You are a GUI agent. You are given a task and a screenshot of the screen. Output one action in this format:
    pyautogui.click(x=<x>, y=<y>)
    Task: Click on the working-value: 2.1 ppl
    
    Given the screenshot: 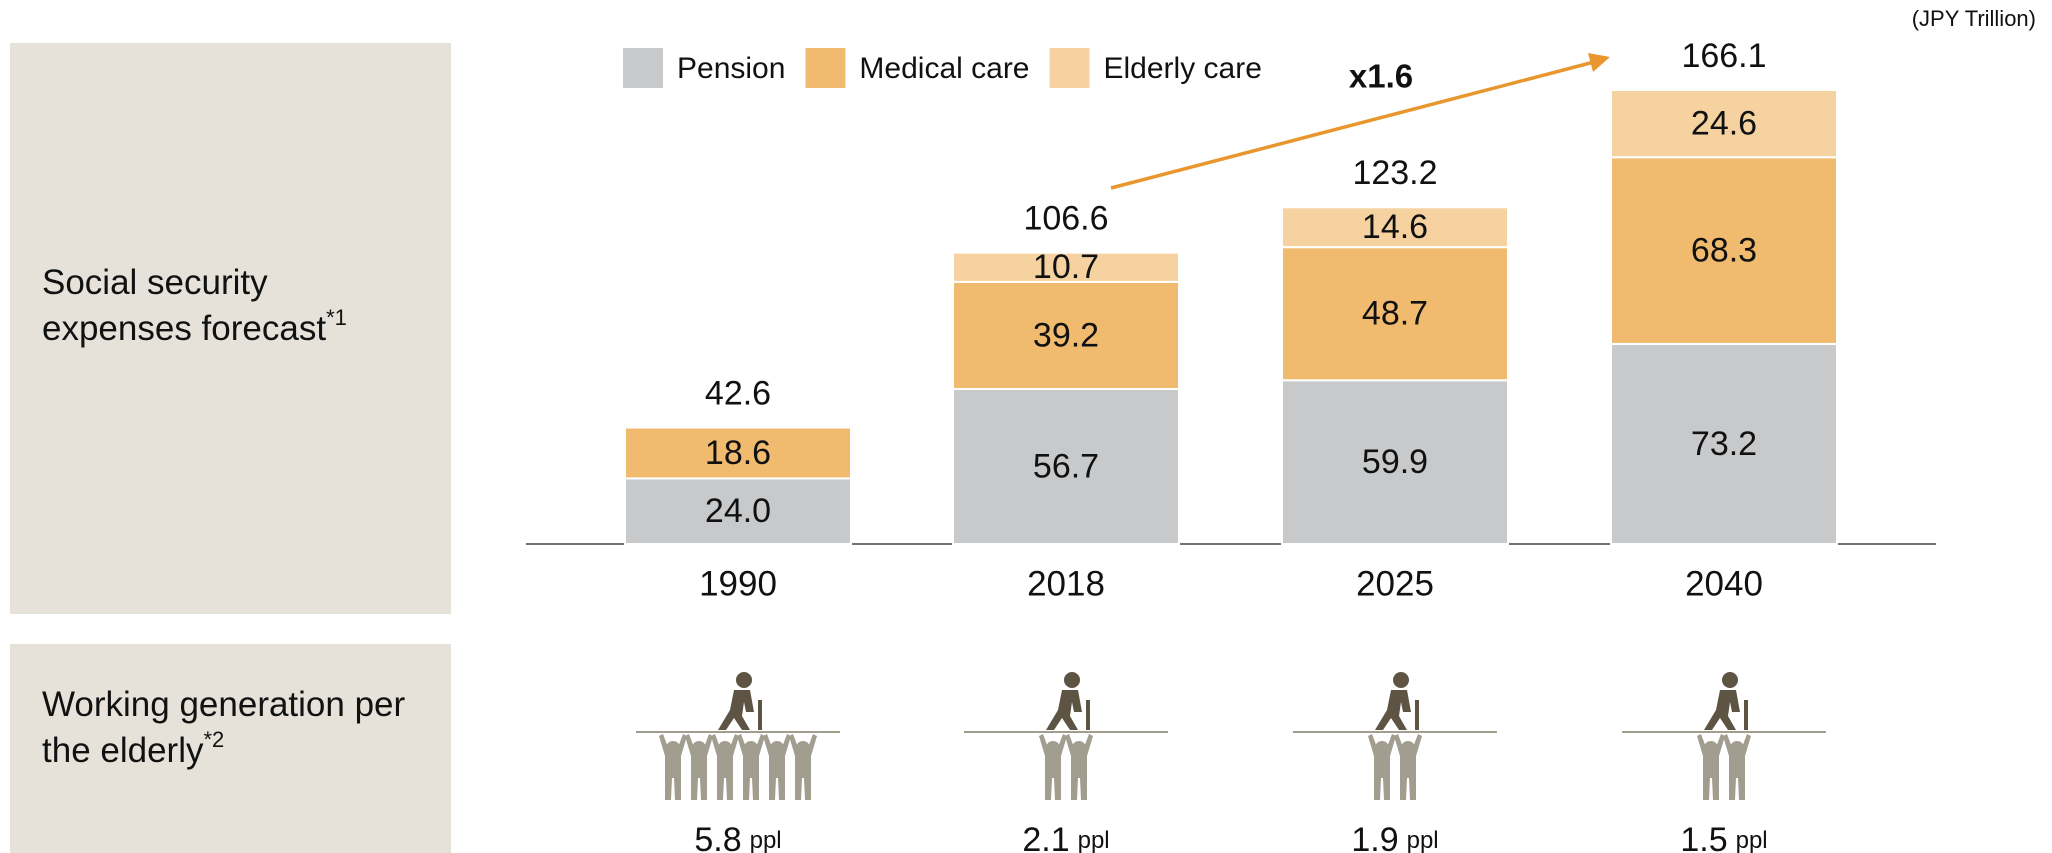 What is the action you would take?
    pyautogui.click(x=1065, y=837)
    